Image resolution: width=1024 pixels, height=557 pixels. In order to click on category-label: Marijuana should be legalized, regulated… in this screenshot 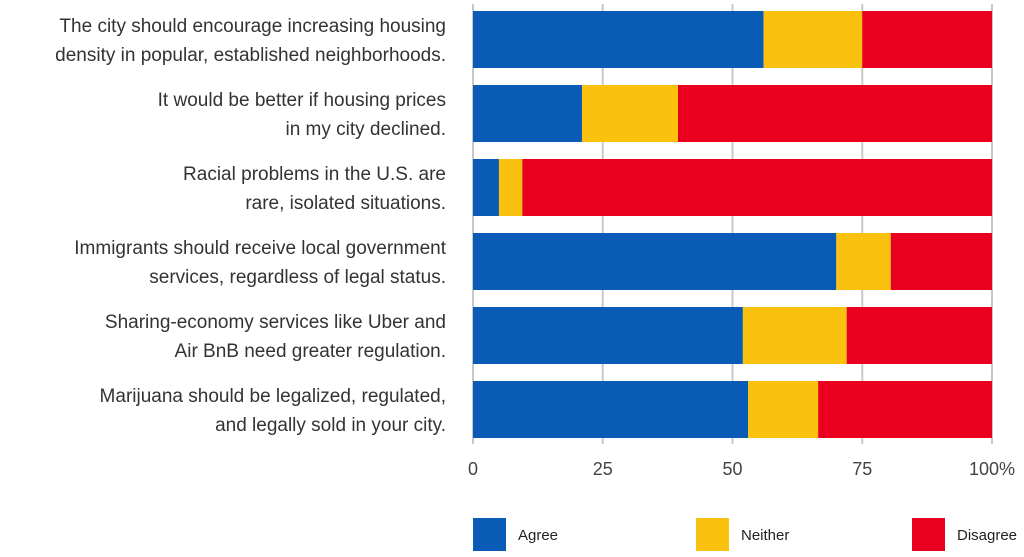, I will do `click(273, 396)`.